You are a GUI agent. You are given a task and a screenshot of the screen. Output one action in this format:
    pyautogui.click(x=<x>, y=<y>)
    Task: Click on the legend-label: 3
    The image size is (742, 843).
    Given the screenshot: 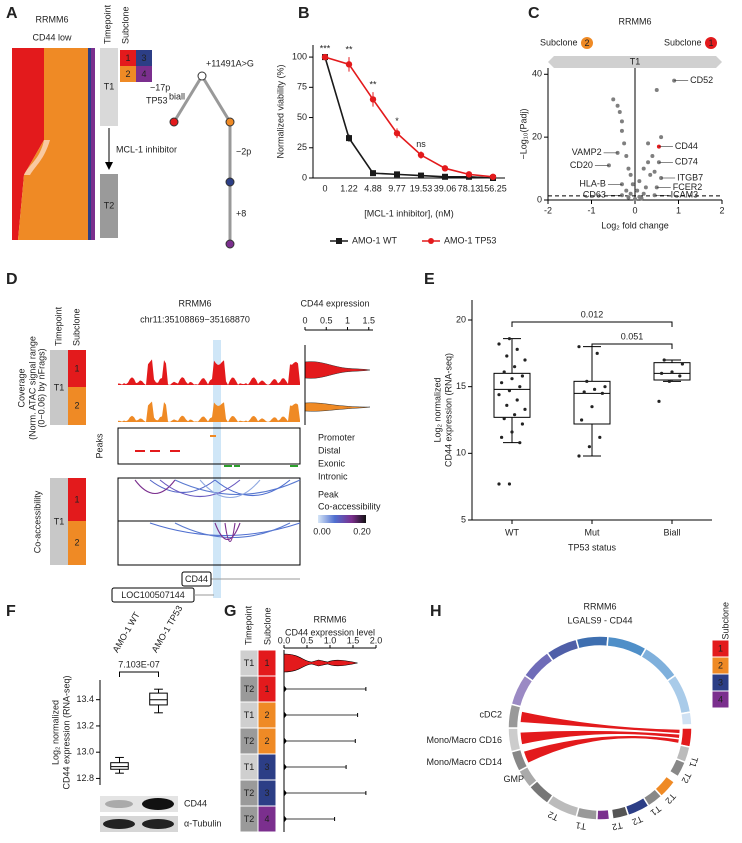 What is the action you would take?
    pyautogui.click(x=720, y=682)
    